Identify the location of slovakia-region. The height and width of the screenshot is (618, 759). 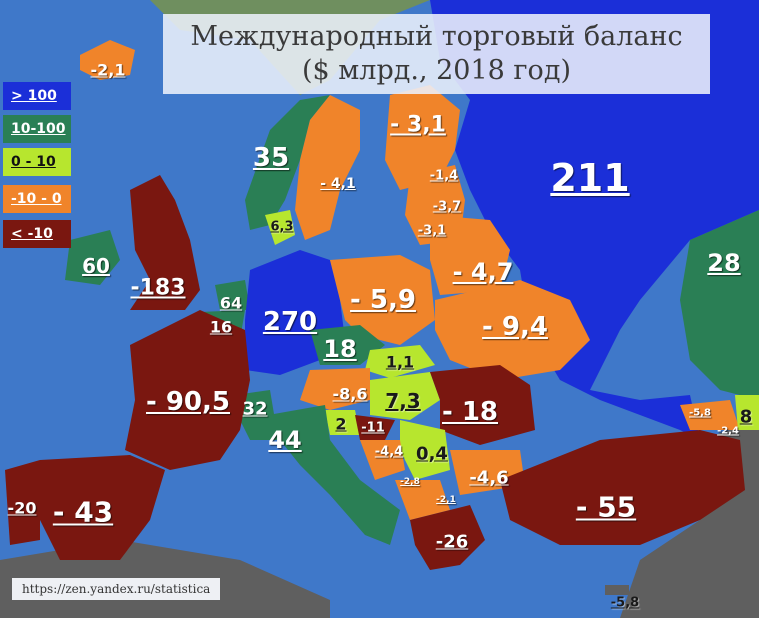
(400, 361).